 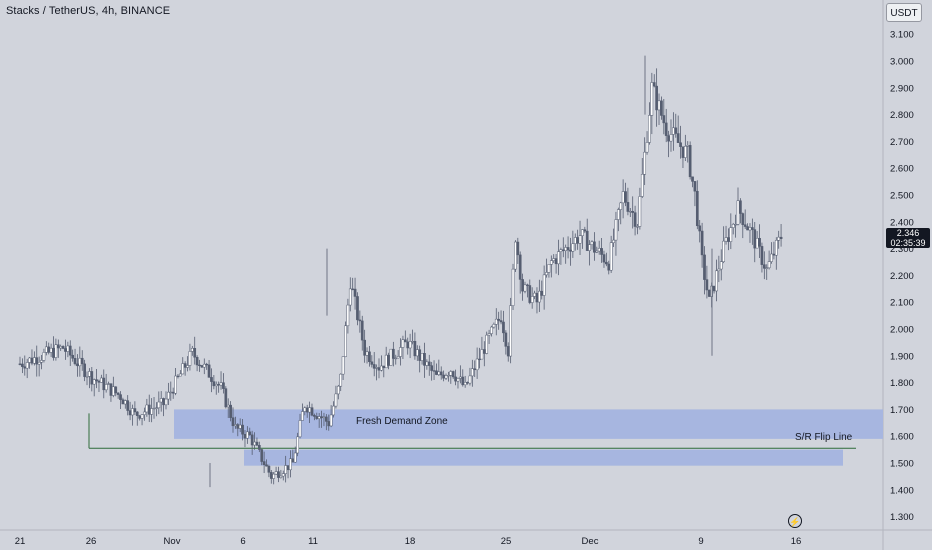 What do you see at coordinates (506, 541) in the screenshot?
I see `x-tick-label: 25` at bounding box center [506, 541].